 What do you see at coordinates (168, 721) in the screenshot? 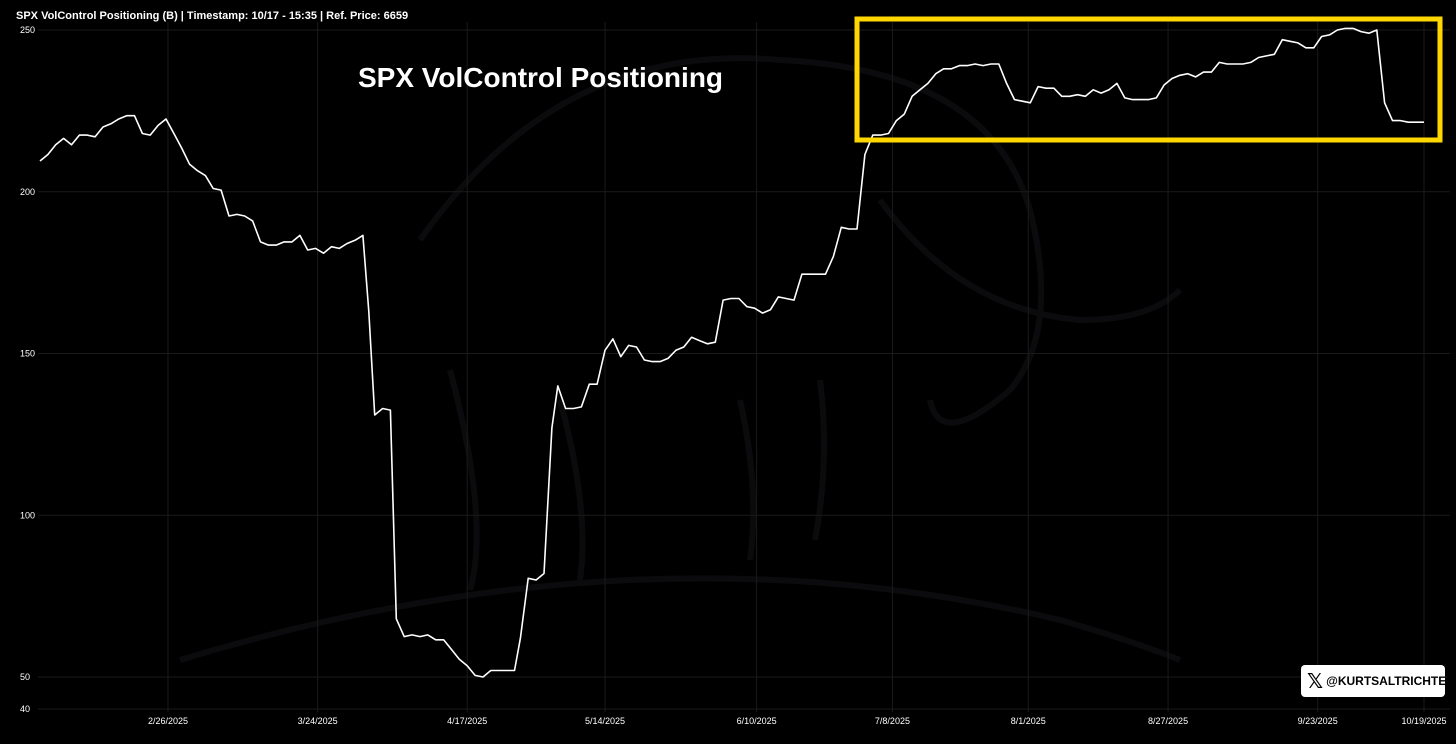
I see `x-tick-label: 2/26/2025` at bounding box center [168, 721].